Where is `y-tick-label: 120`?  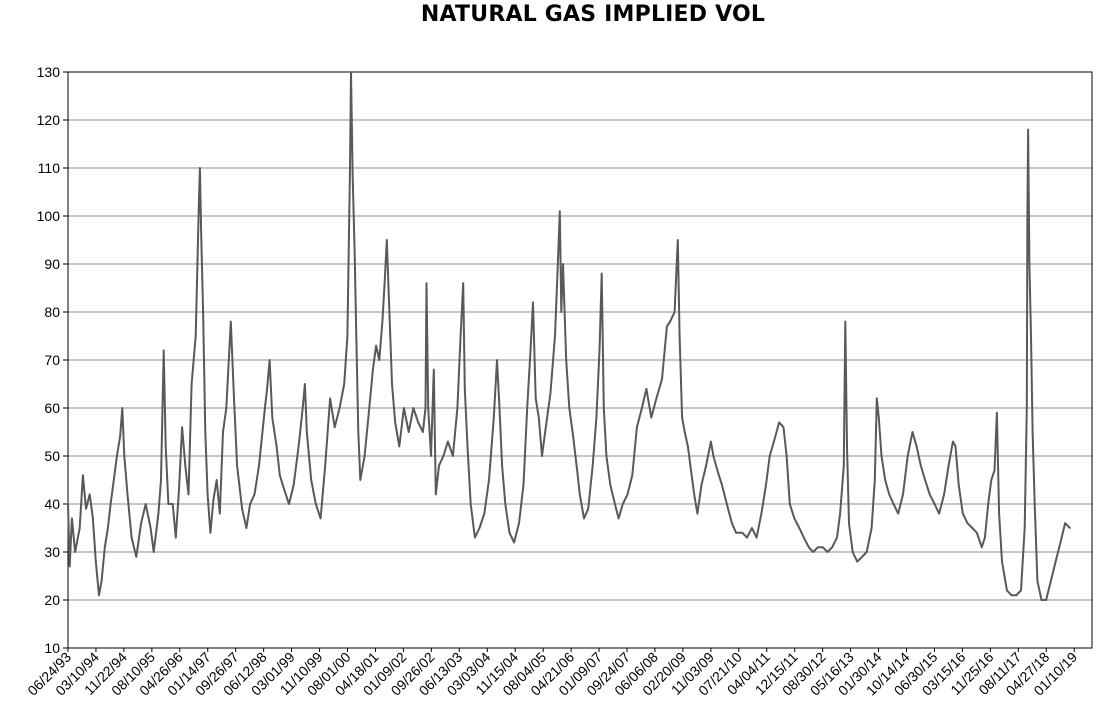 y-tick-label: 120 is located at coordinates (49, 120).